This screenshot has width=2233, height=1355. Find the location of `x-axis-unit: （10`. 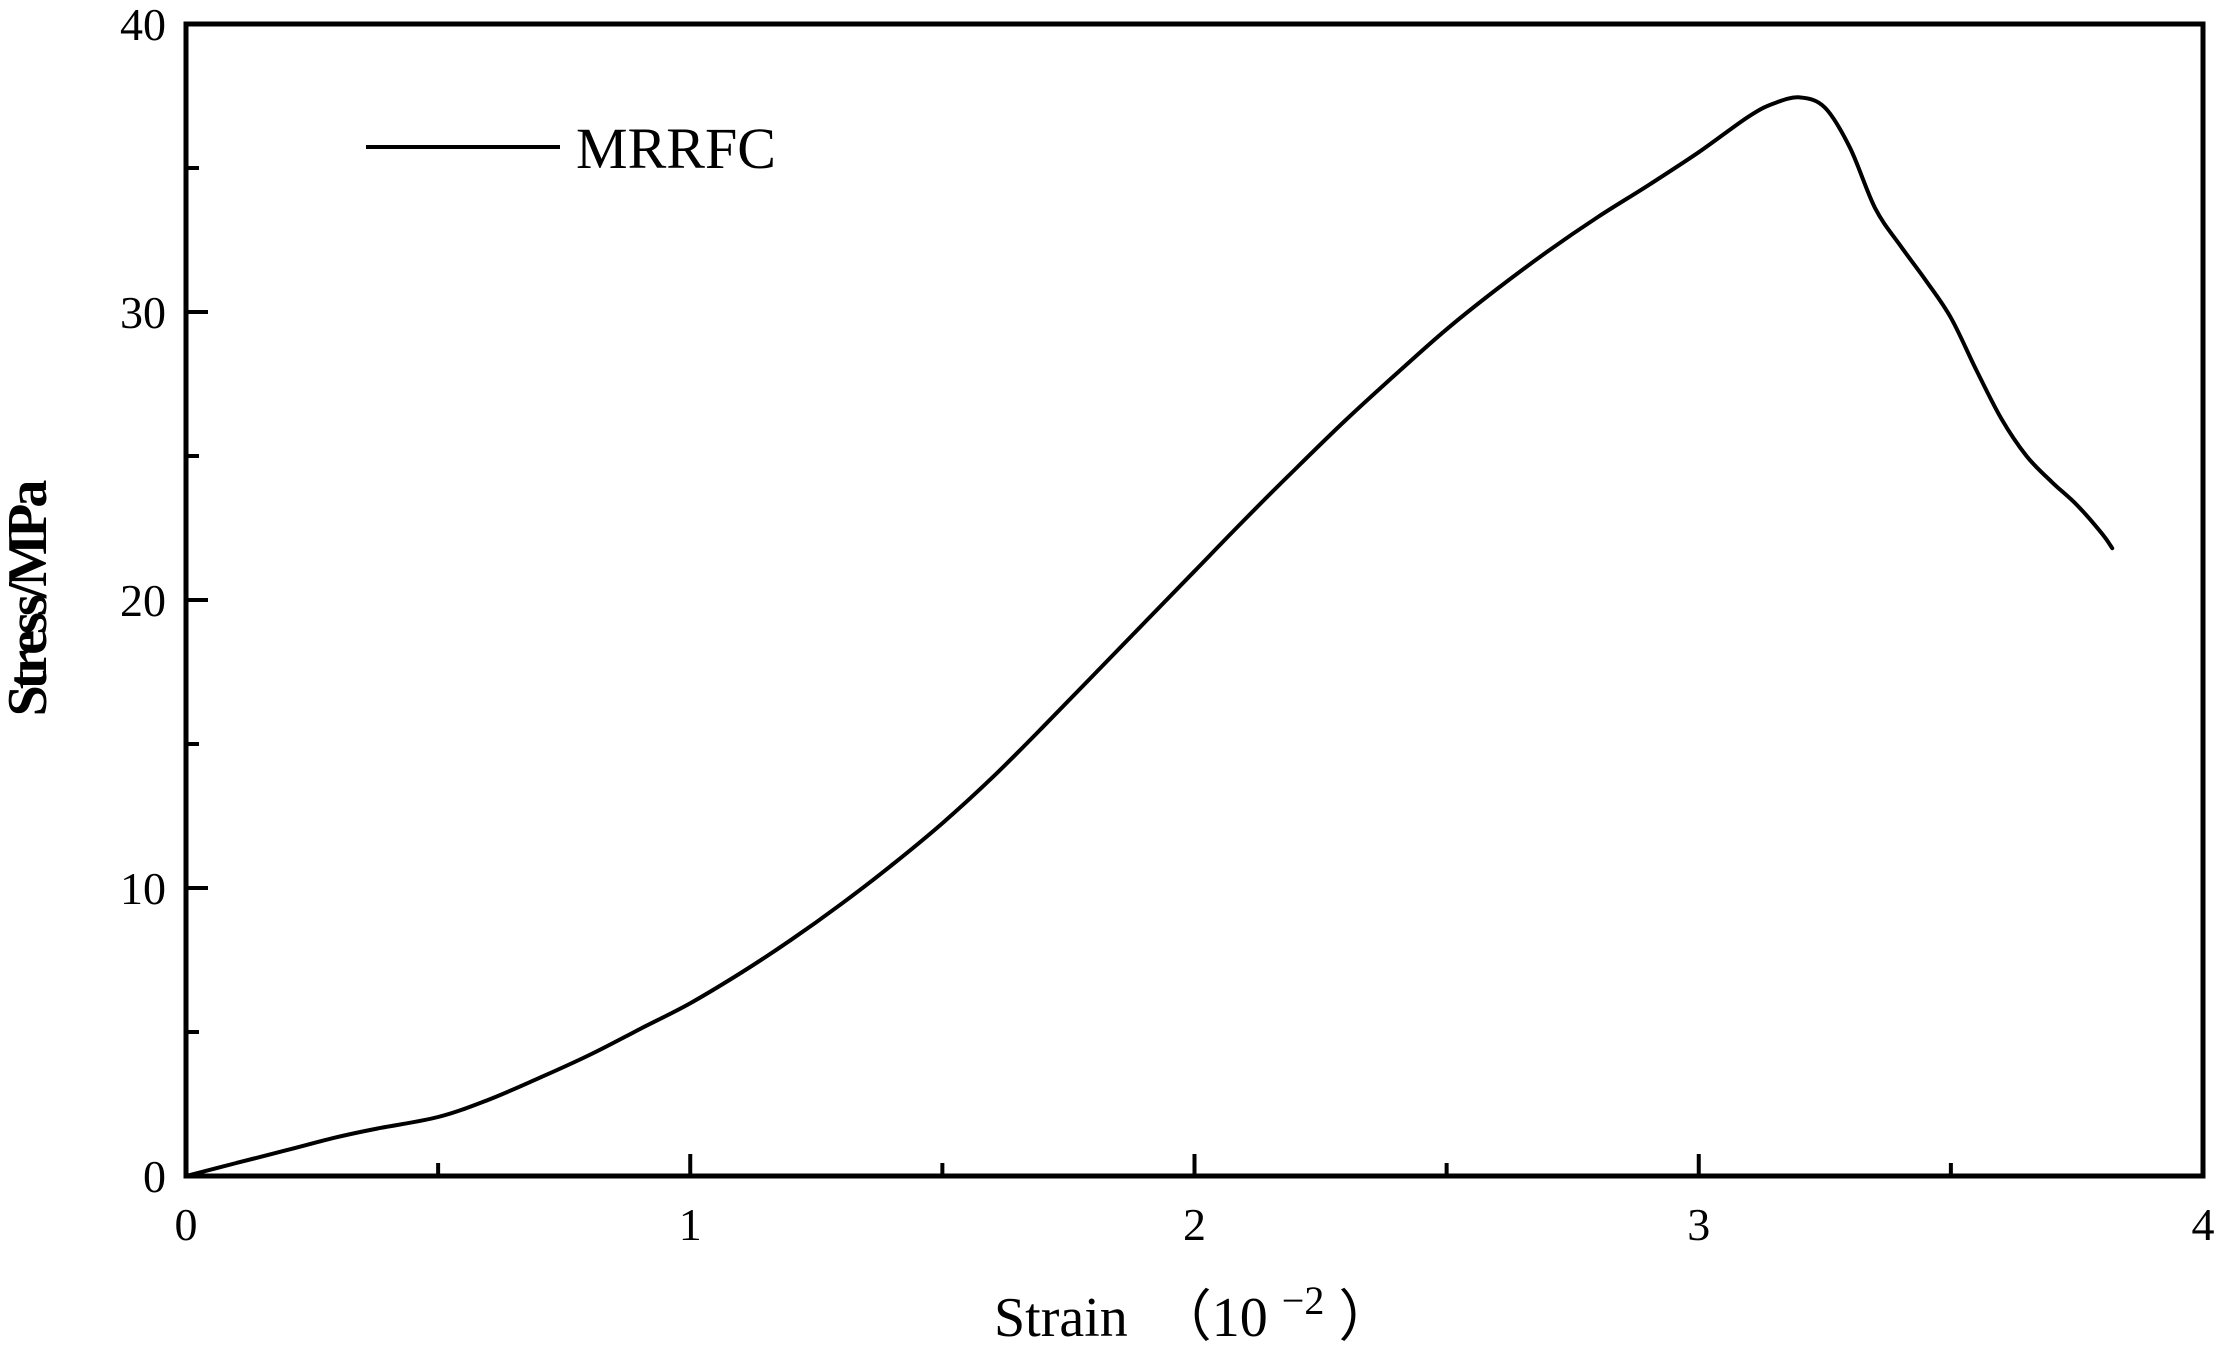

x-axis-unit: （10 is located at coordinates (1212, 1318).